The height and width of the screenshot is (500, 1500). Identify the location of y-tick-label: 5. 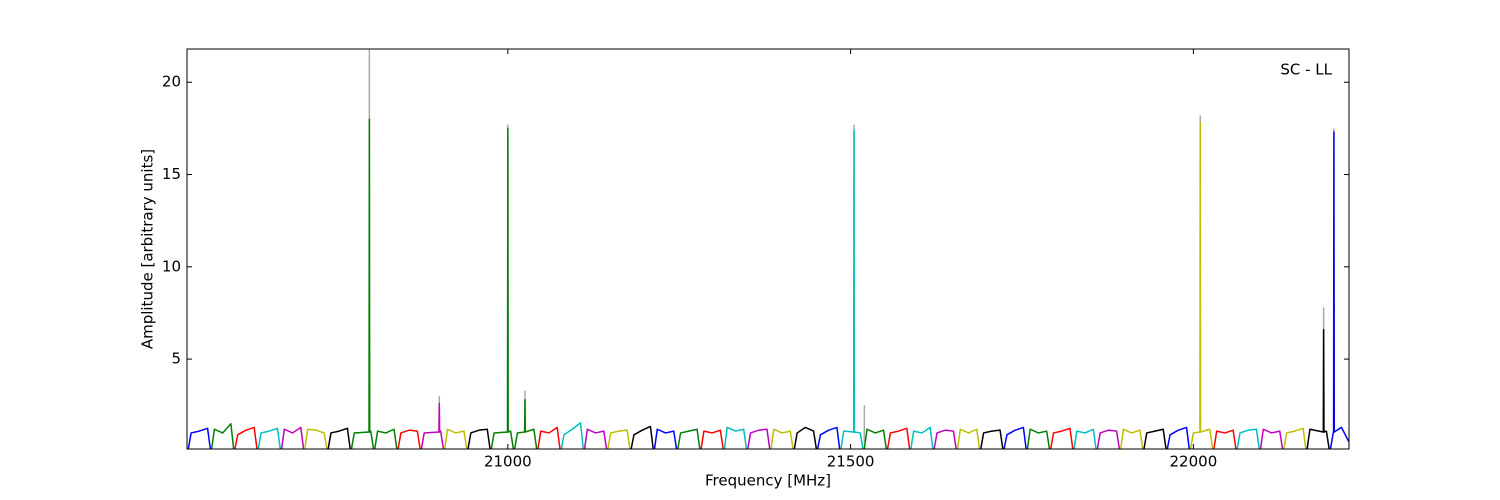
(176, 359).